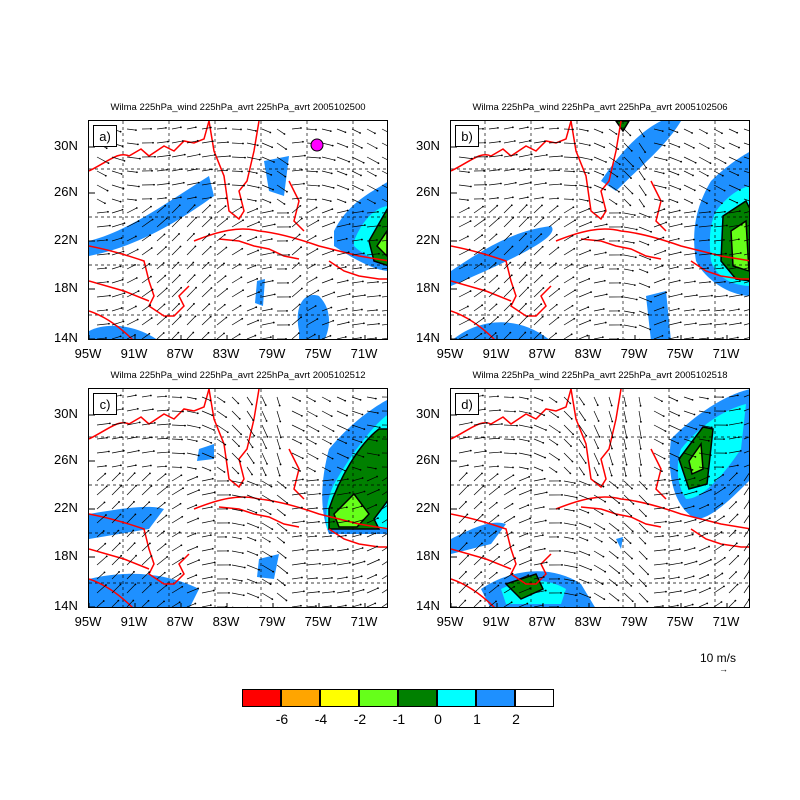 The height and width of the screenshot is (800, 800). What do you see at coordinates (66, 337) in the screenshot?
I see `lat-tick-label: 14N` at bounding box center [66, 337].